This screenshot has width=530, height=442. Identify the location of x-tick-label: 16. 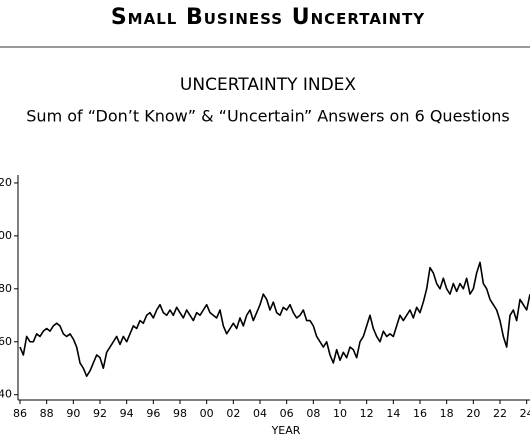
(420, 413).